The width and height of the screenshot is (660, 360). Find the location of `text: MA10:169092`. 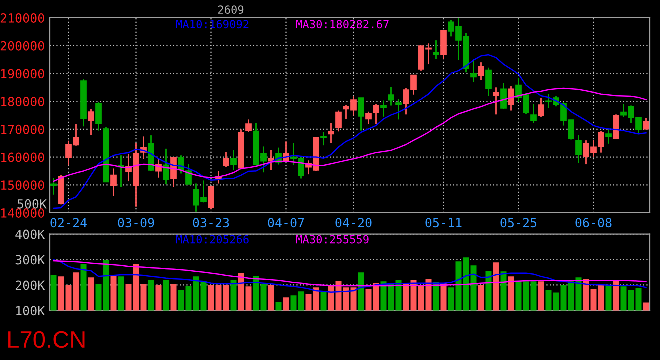

text: MA10:169092 is located at coordinates (212, 24).